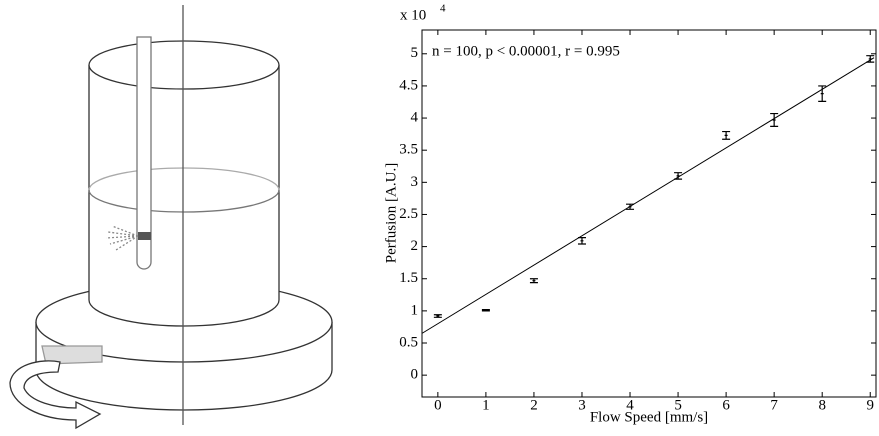  Describe the element at coordinates (408, 85) in the screenshot. I see `y-tick-label: 4.5` at that location.